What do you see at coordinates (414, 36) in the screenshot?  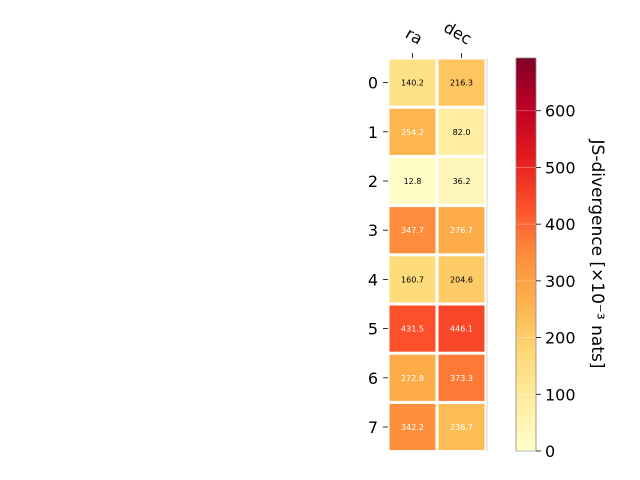 I see `column-tick-label: ra` at bounding box center [414, 36].